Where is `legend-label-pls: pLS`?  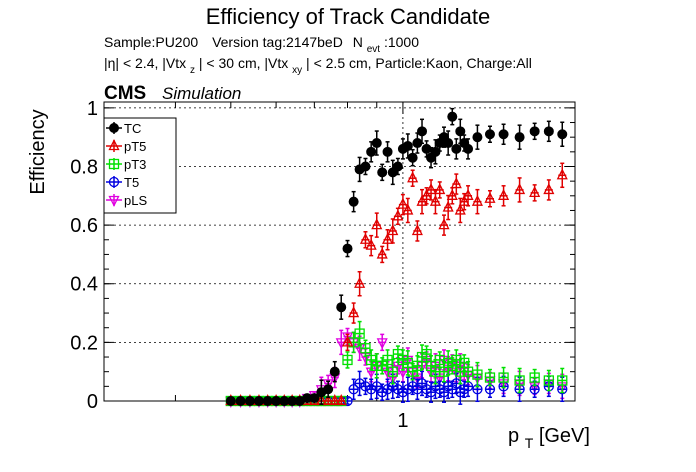
legend-label-pls: pLS is located at coordinates (135, 200).